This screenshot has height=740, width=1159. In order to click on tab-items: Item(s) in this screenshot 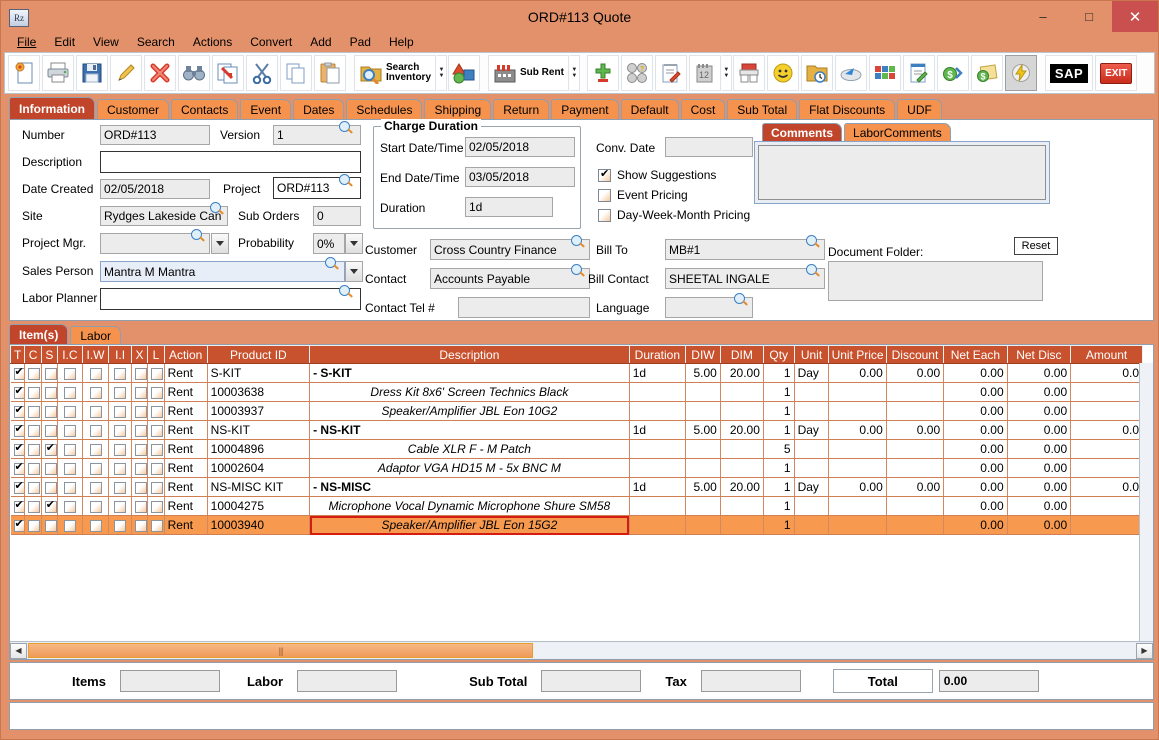, I will do `click(39, 334)`.